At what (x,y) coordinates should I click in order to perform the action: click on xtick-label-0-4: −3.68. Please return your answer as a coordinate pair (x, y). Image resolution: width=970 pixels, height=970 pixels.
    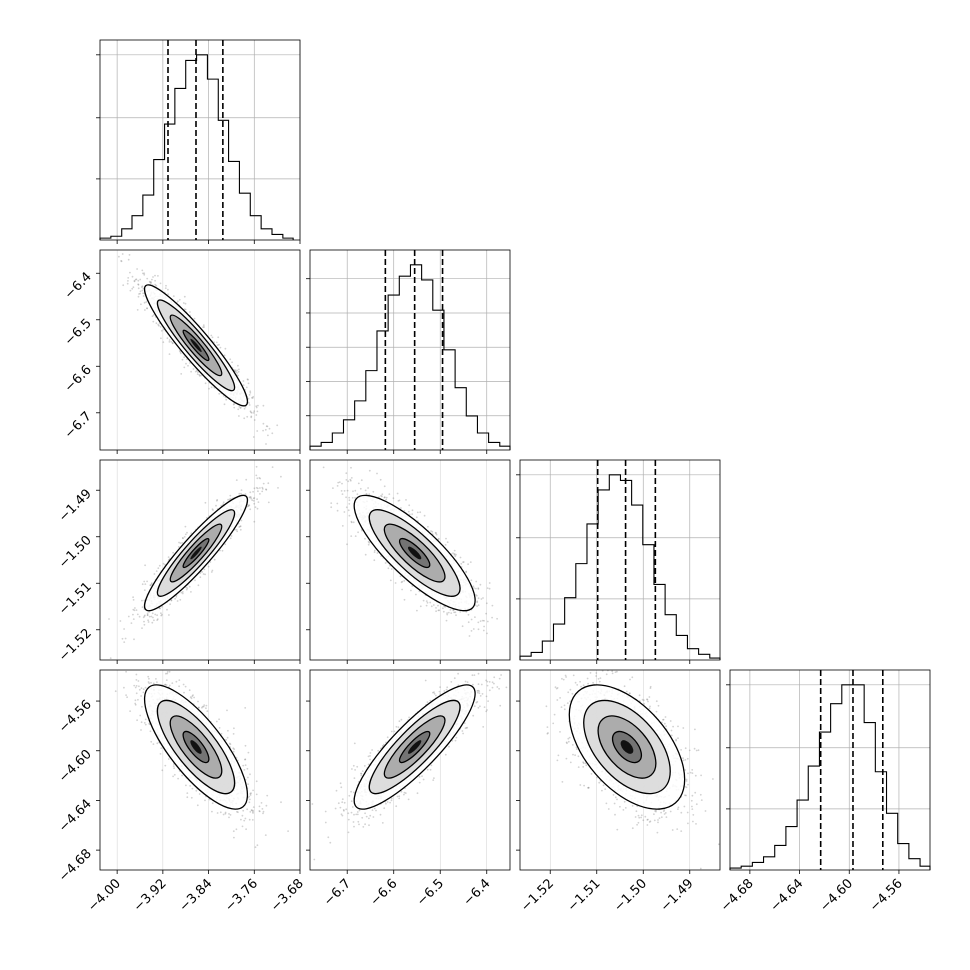
    Looking at the image, I should click on (287, 895).